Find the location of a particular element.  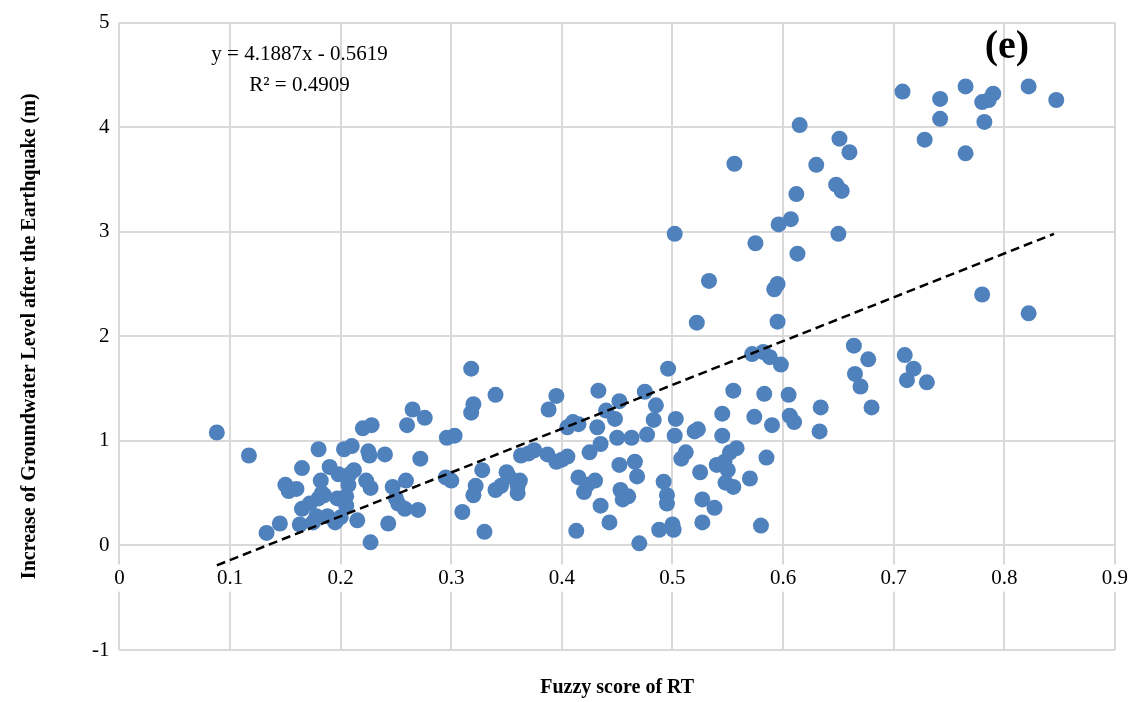

y-tick-label: 5 is located at coordinates (104, 21).